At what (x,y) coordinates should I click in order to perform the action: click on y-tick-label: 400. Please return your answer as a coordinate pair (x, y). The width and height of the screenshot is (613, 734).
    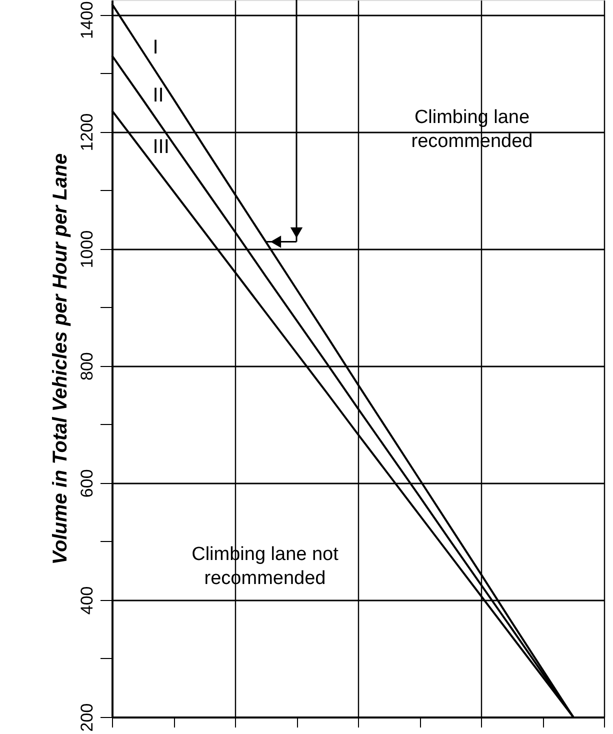
    Looking at the image, I should click on (87, 600).